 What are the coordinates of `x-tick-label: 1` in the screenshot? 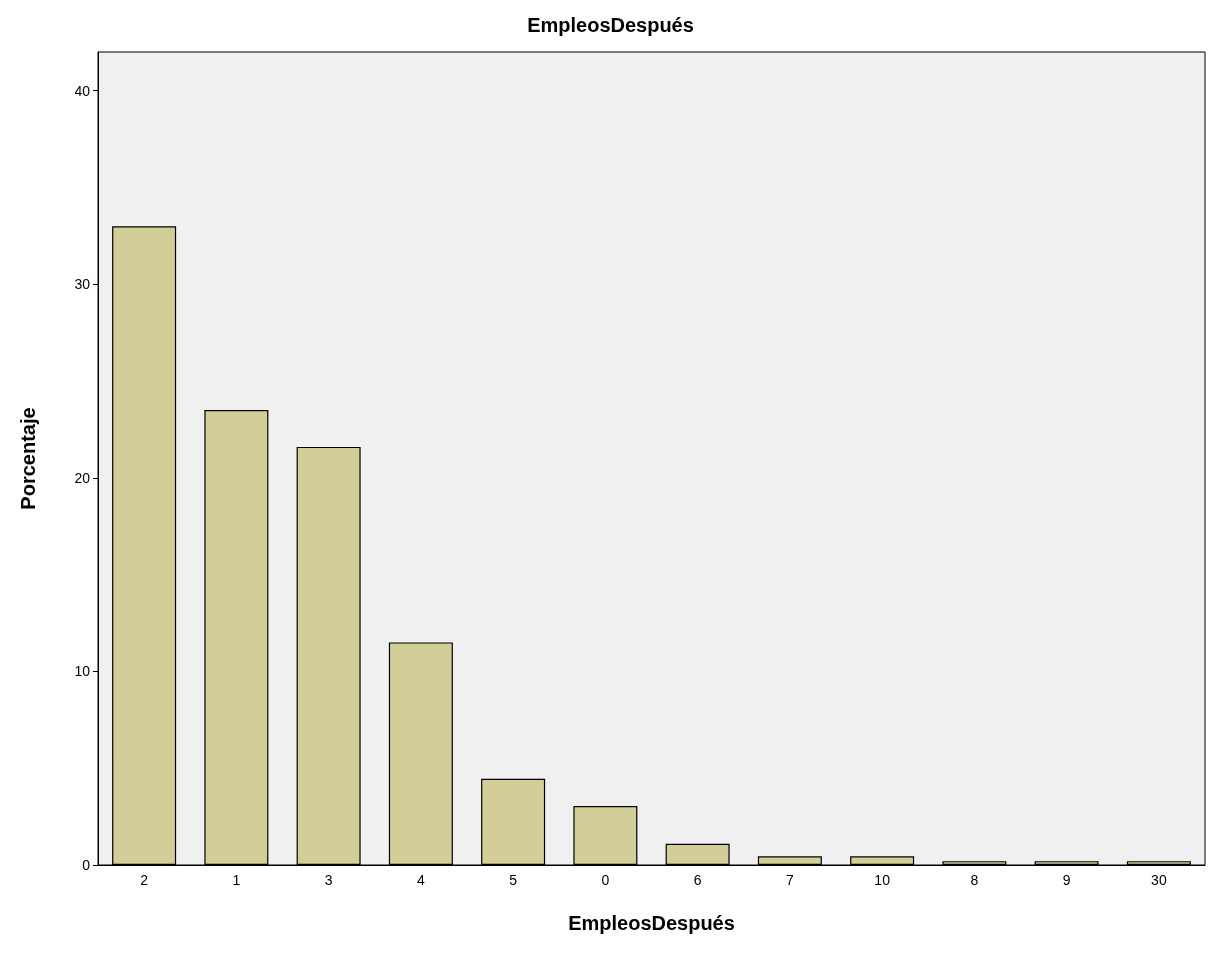 It's located at (236, 880).